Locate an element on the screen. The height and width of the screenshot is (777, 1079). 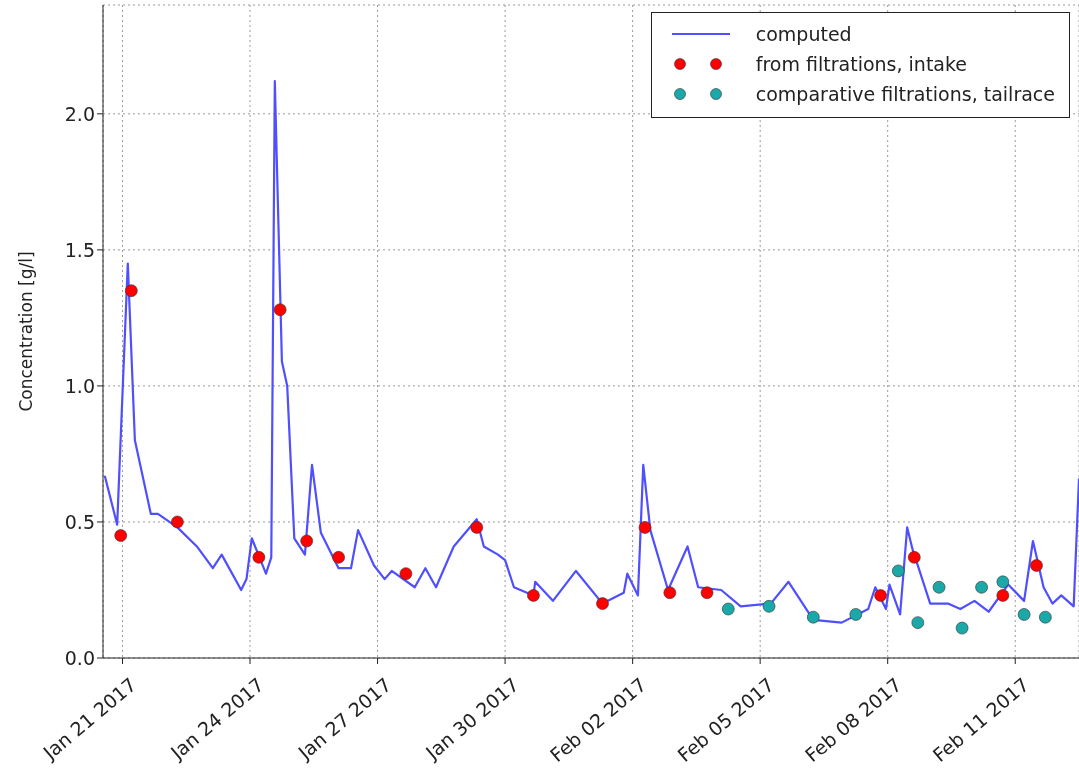
y-tick-label: 0.5 is located at coordinates (79, 521).